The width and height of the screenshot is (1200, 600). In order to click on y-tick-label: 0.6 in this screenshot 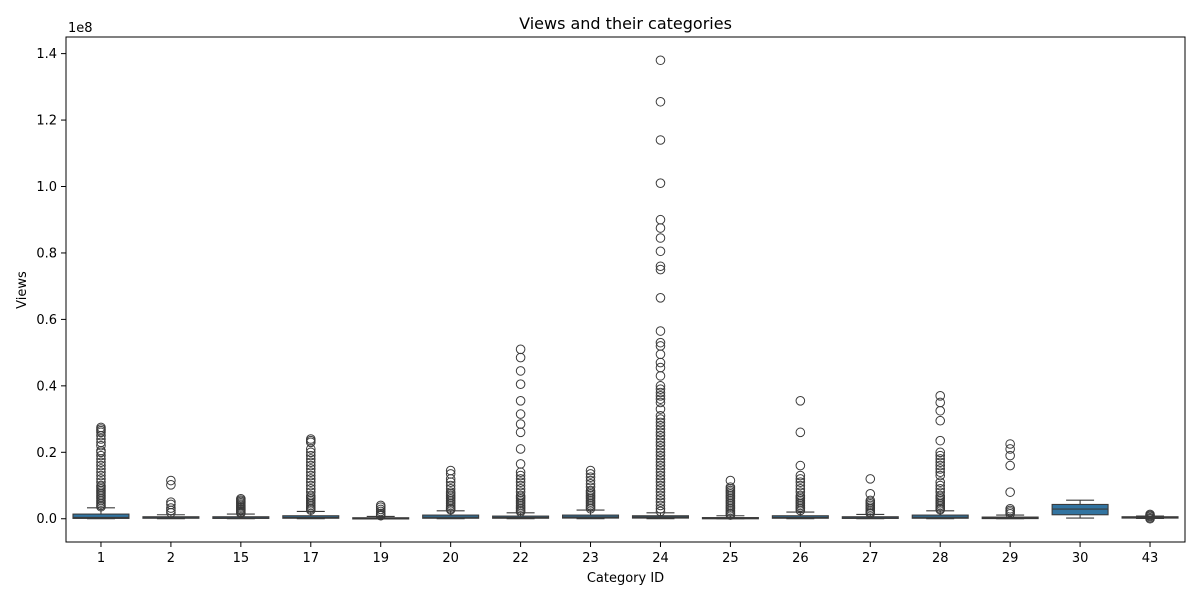, I will do `click(46, 320)`.